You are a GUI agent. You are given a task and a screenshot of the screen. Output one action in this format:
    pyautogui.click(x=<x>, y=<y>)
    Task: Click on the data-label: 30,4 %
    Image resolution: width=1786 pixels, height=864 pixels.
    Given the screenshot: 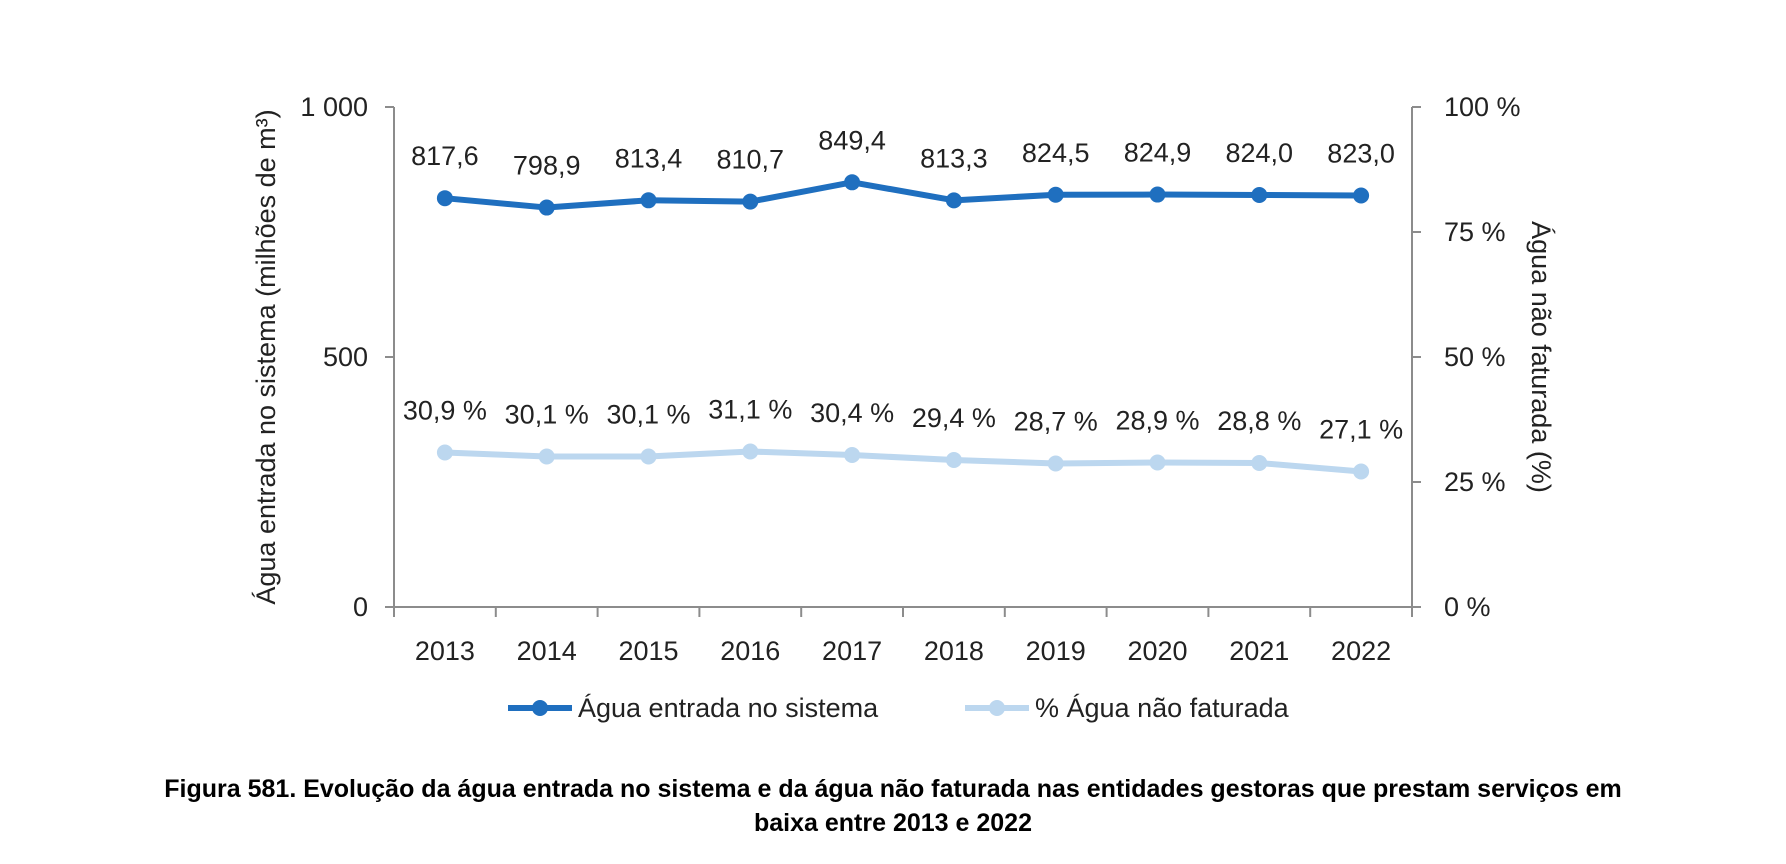 What is the action you would take?
    pyautogui.click(x=852, y=413)
    